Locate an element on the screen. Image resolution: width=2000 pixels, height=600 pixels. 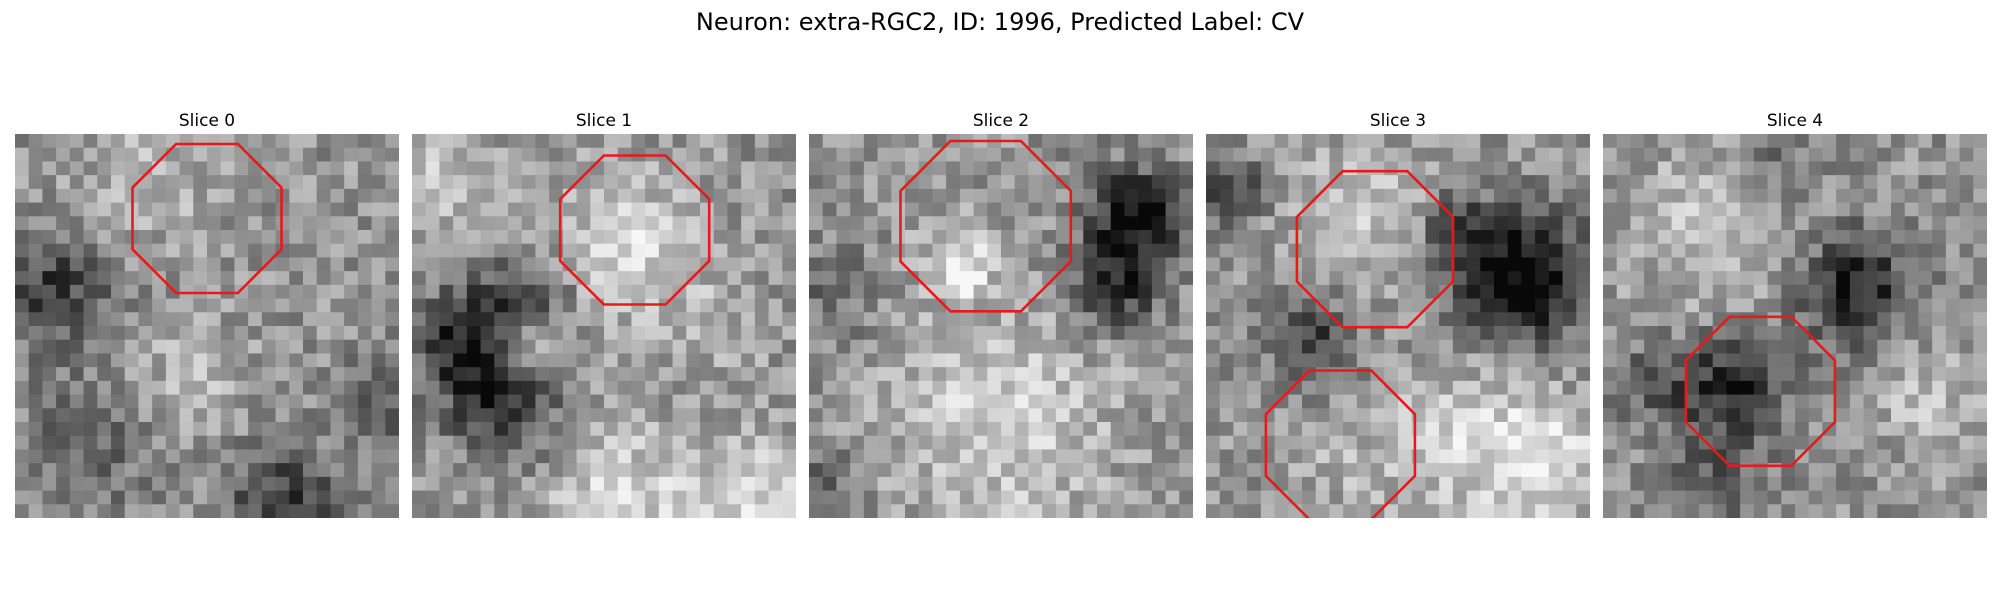
panel-slice-0: Slice 0 is located at coordinates (207, 313).